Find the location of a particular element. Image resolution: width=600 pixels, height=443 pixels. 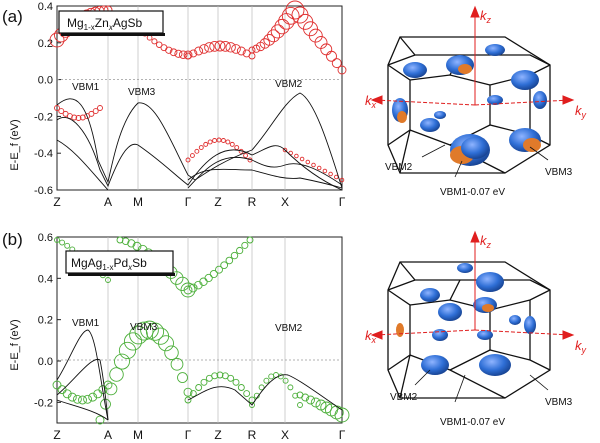

bz-b-label-vbm2: VBM2 is located at coordinates (404, 397).